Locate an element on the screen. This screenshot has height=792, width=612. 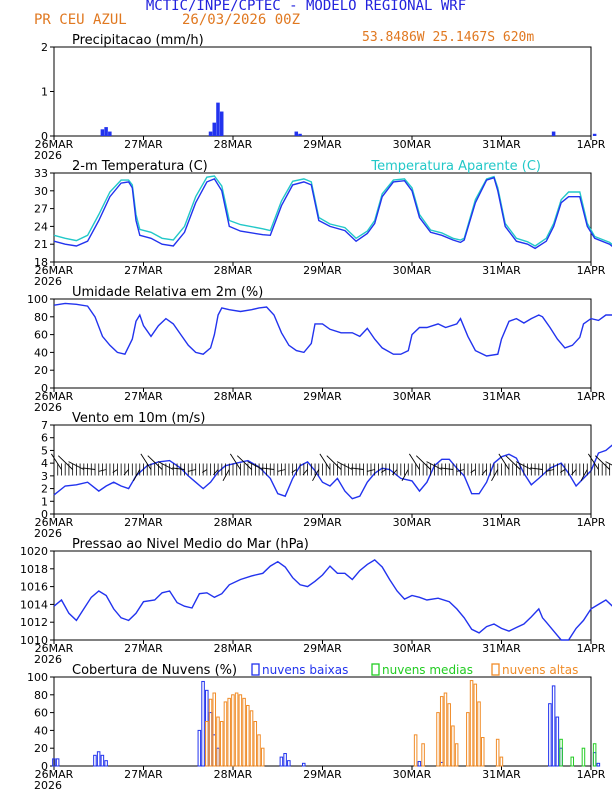
y-tick-label: 4 is located at coordinates (44, 463).